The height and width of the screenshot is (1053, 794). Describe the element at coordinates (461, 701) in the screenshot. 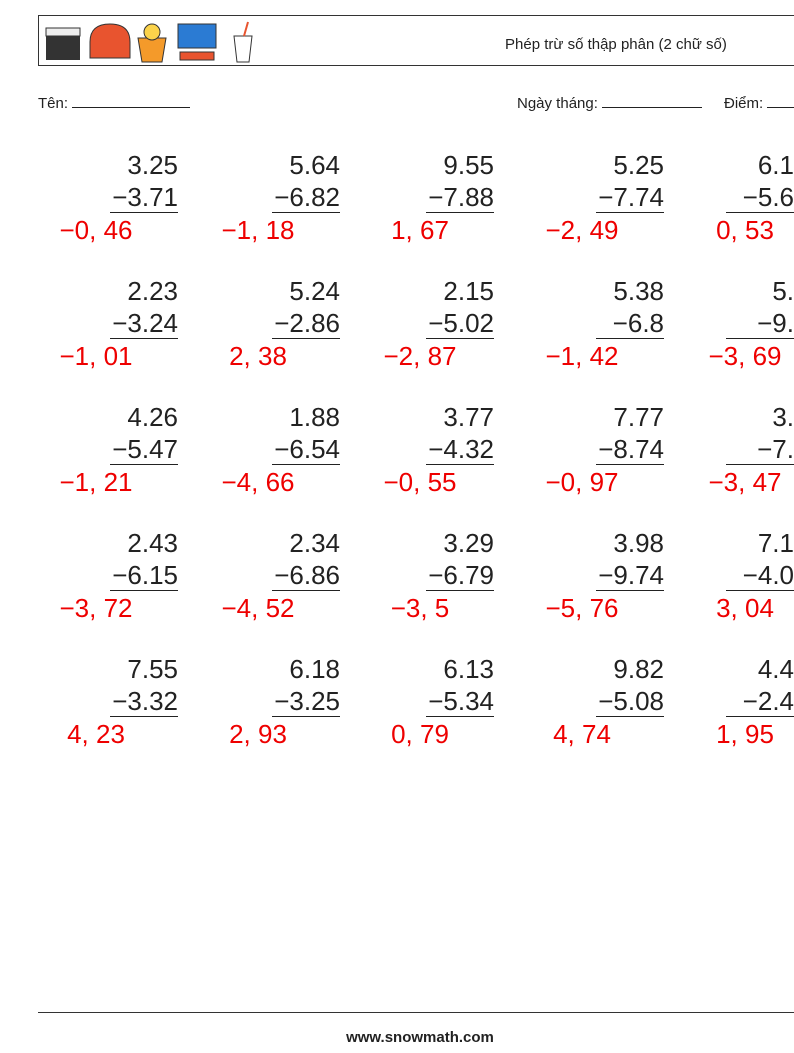

I see `subtrahend: −5.34` at that location.